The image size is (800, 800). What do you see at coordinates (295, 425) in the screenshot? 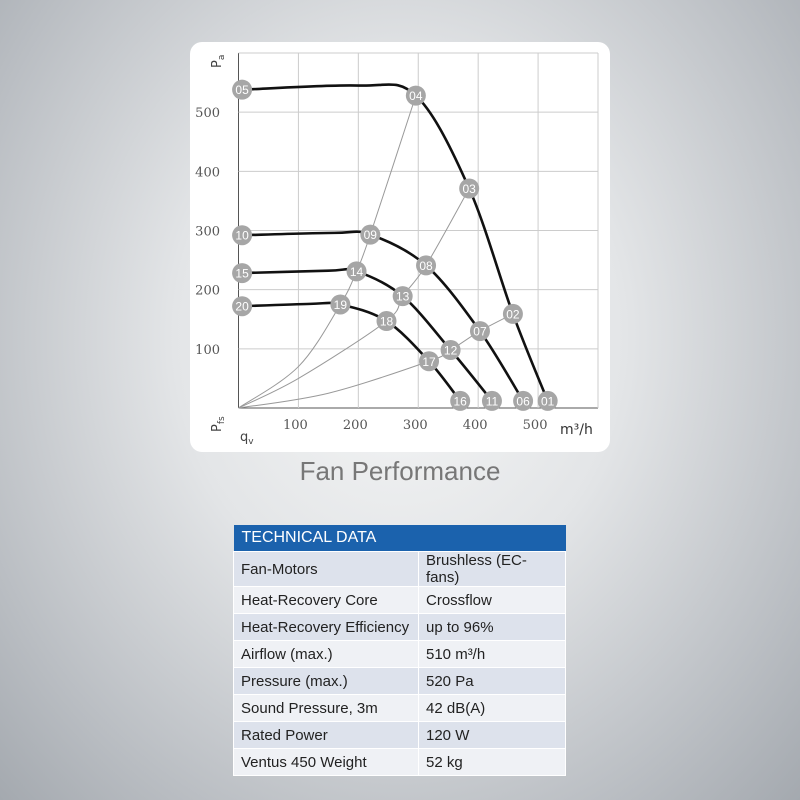
I see `x-tick-label: 100` at bounding box center [295, 425].